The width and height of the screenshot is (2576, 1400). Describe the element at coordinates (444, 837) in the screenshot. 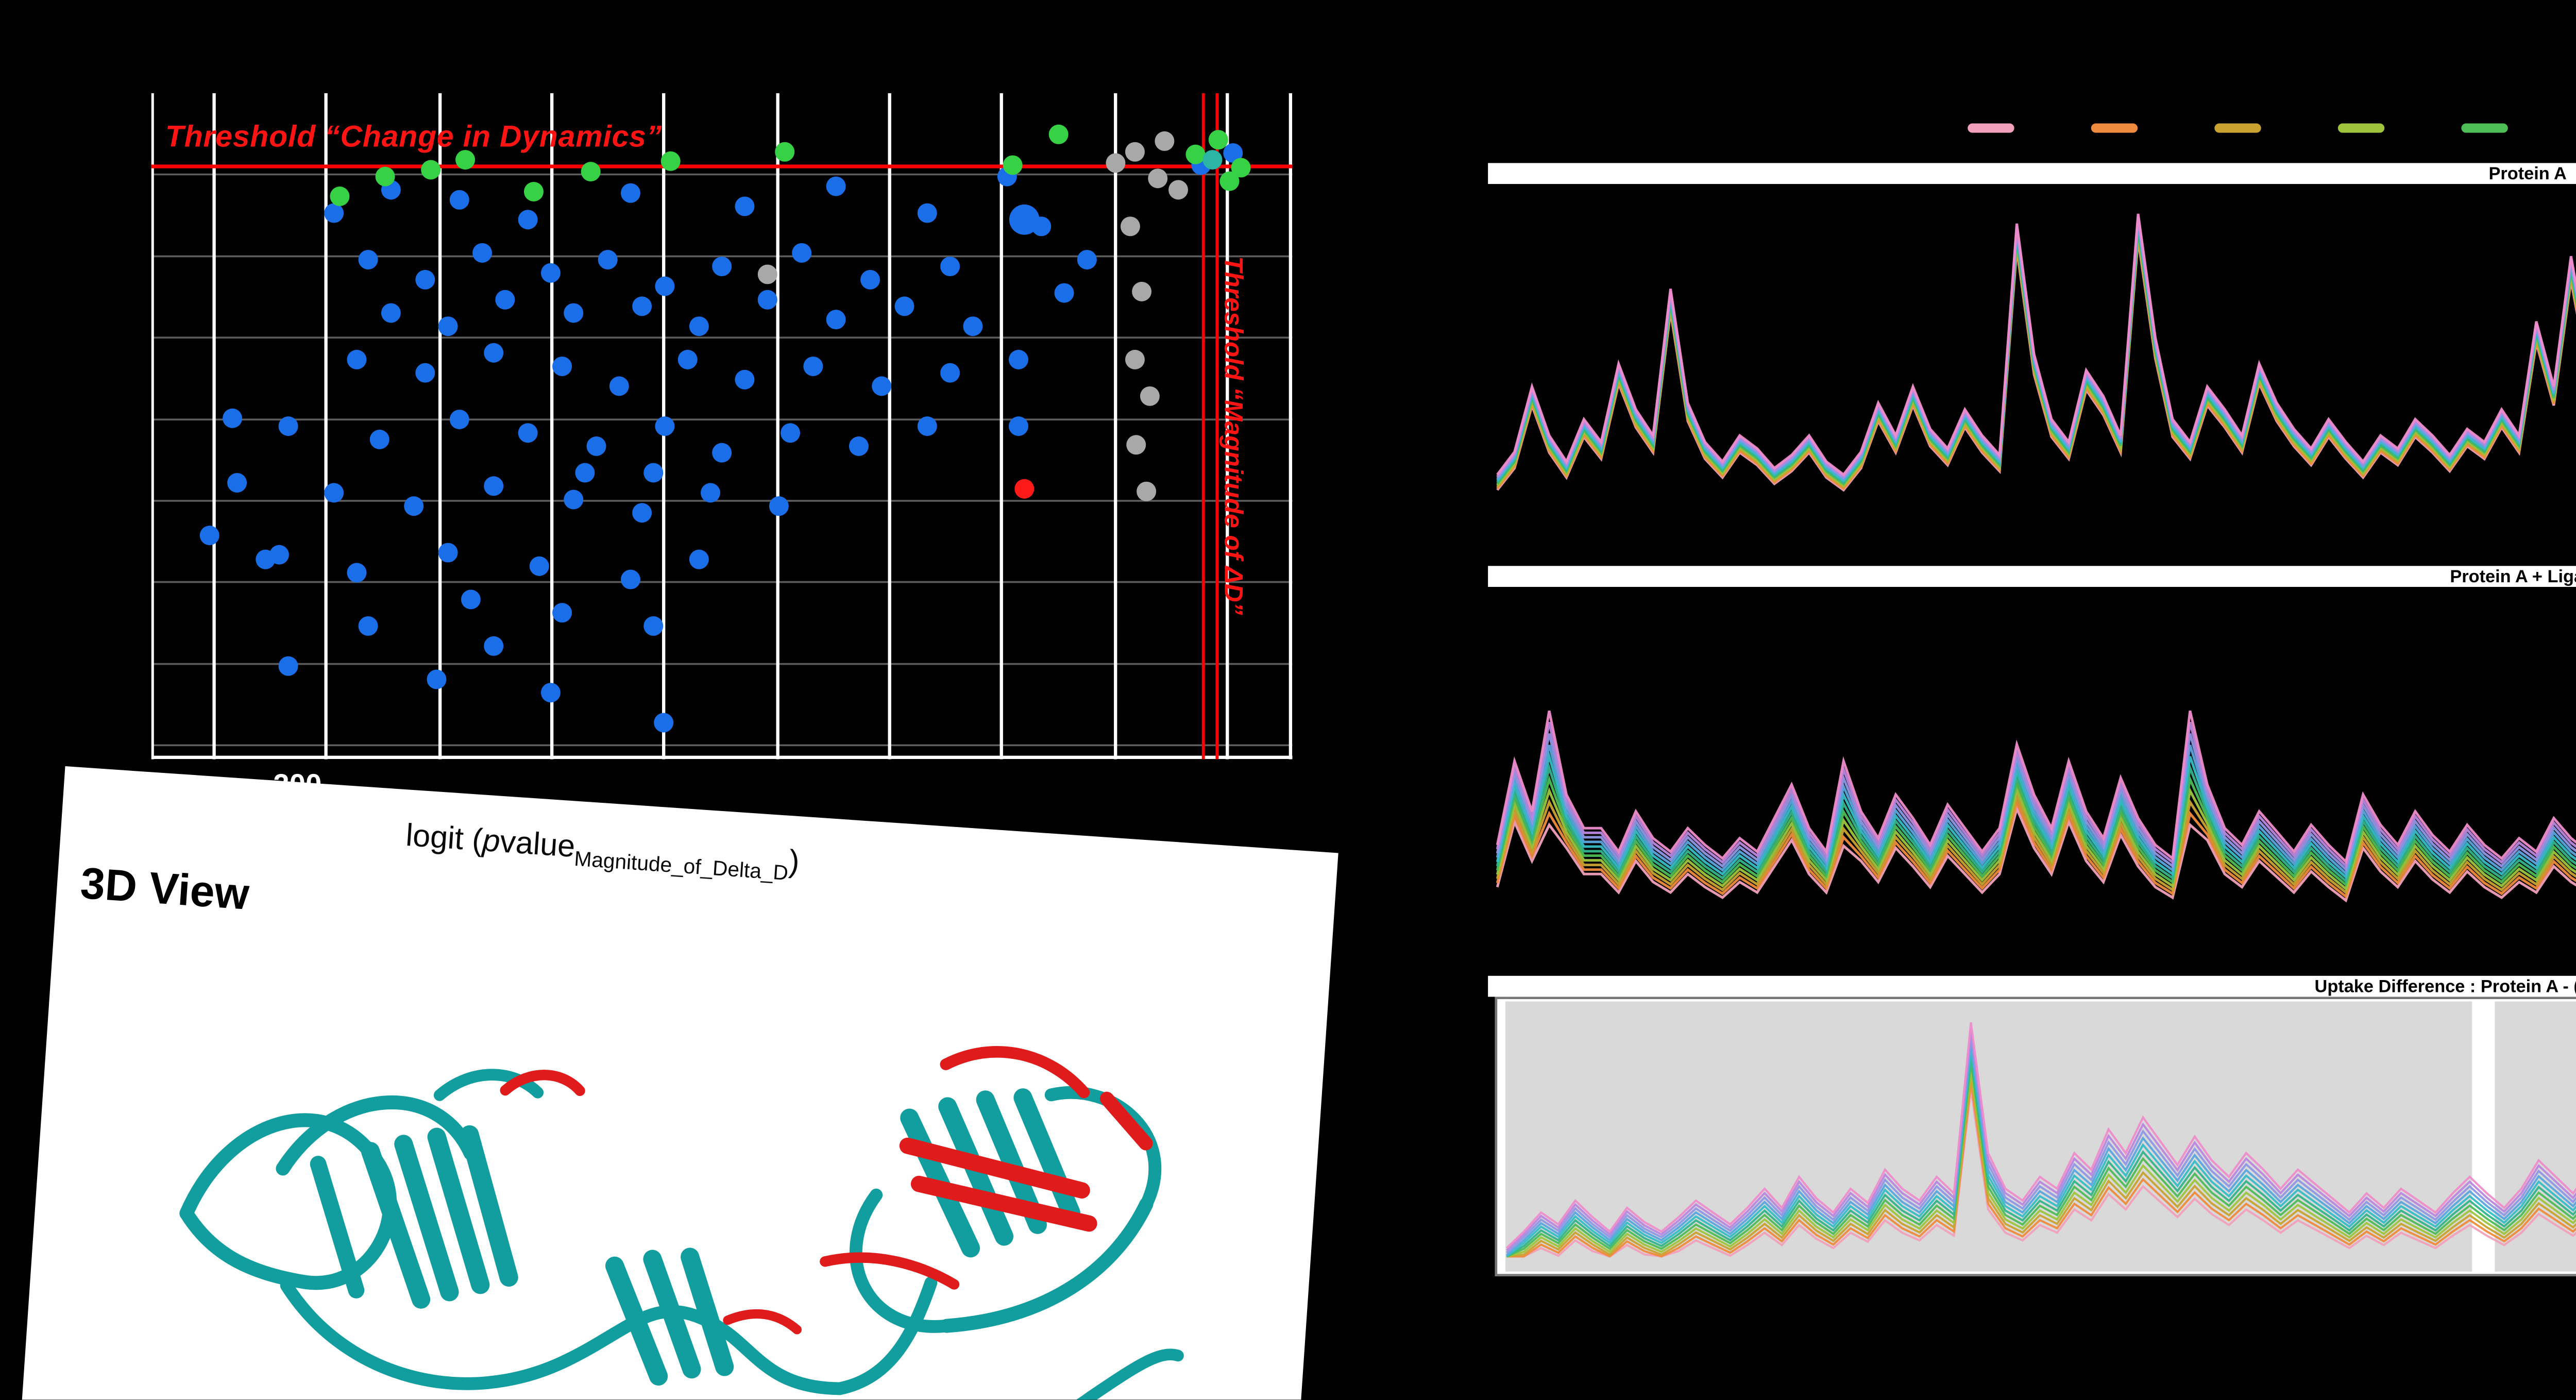

I see `x-axis-label-prefix: logit (` at that location.